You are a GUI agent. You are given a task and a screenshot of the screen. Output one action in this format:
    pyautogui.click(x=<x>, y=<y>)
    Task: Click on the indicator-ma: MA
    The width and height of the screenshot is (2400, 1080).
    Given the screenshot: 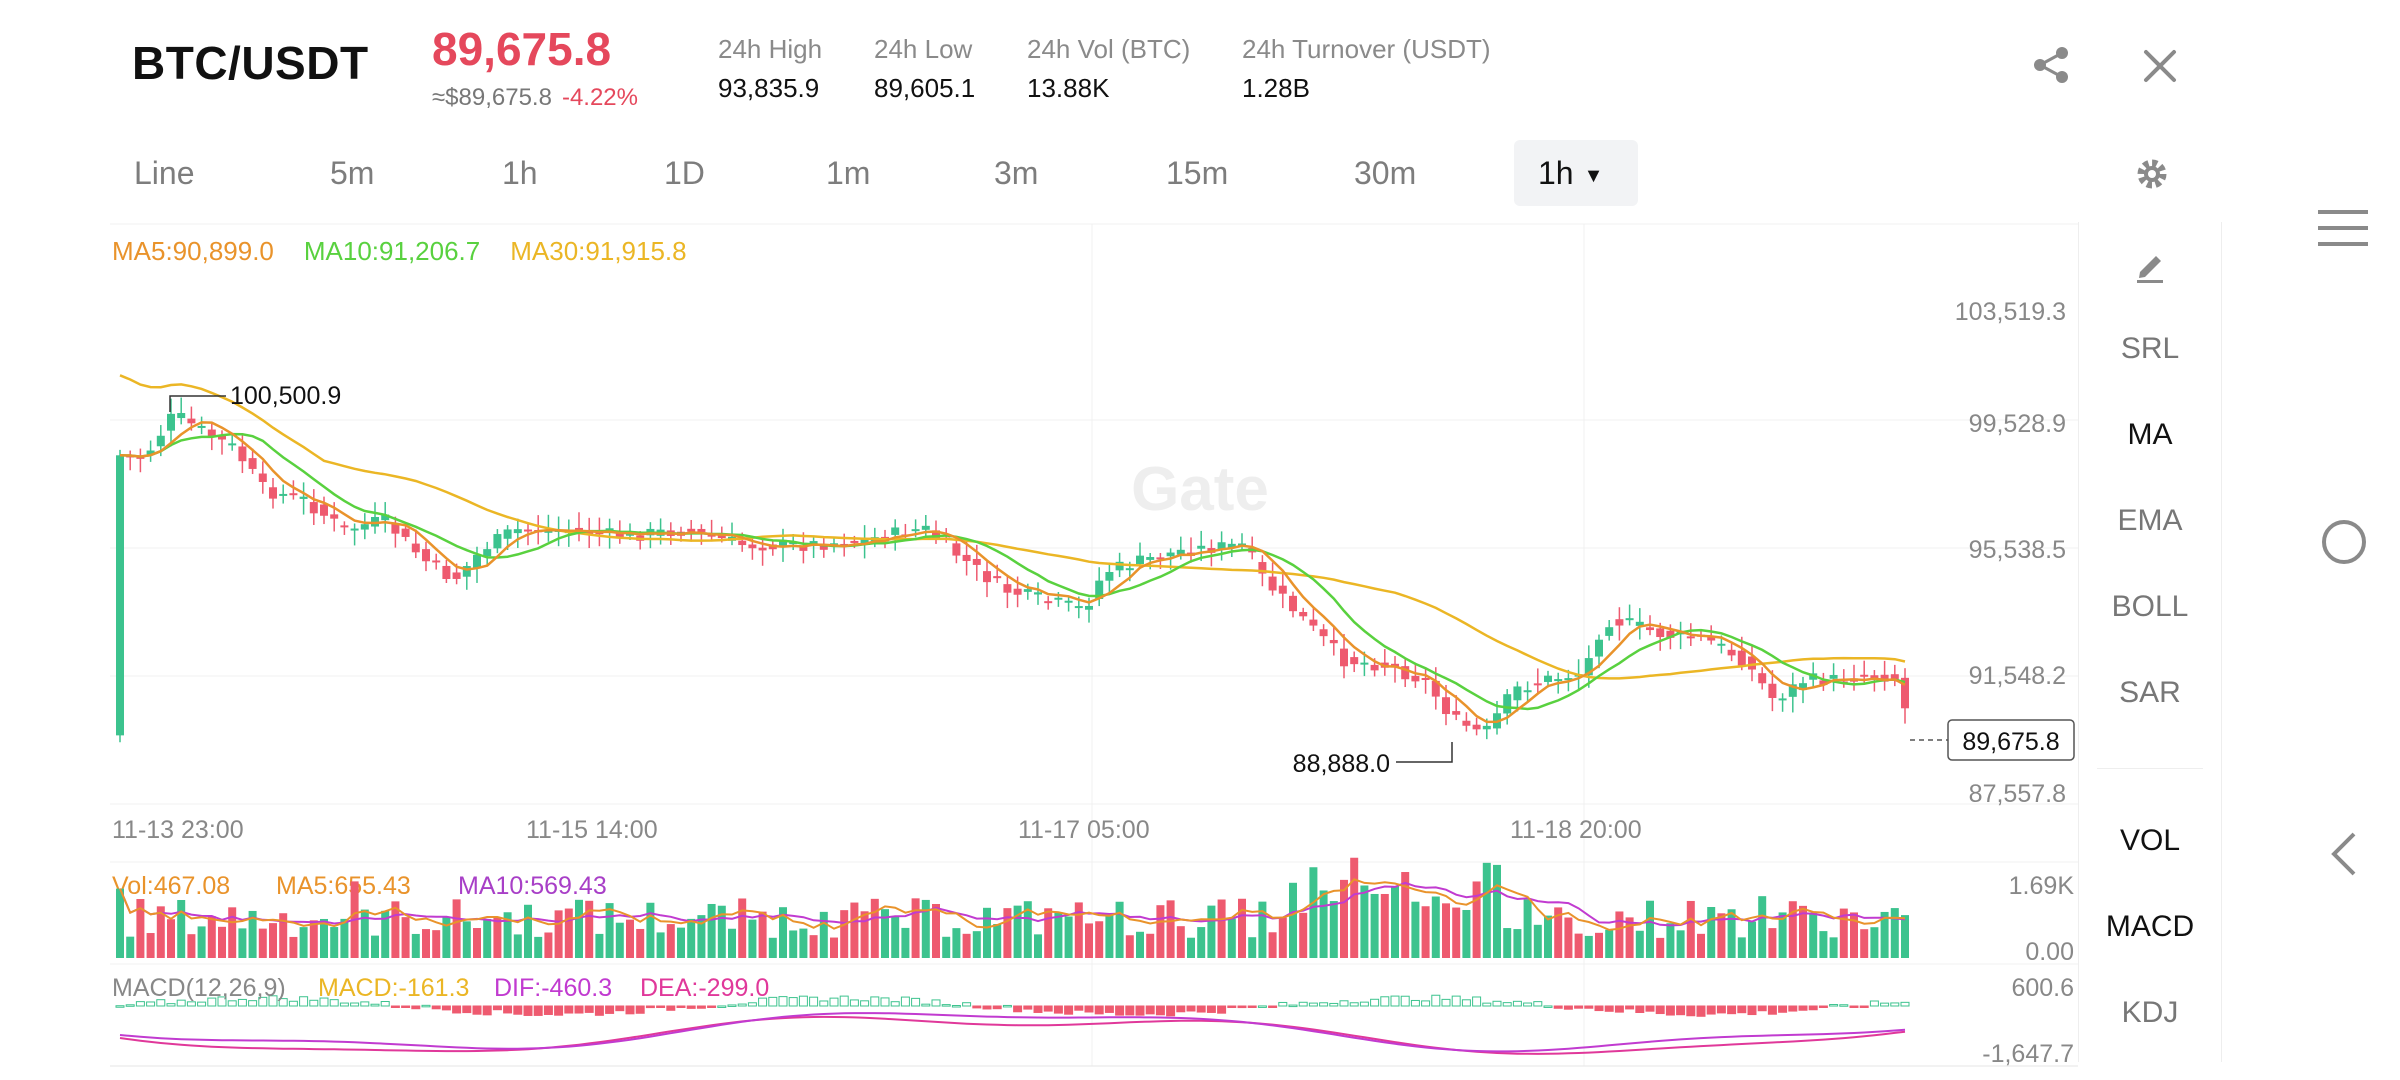 What is the action you would take?
    pyautogui.click(x=2150, y=434)
    